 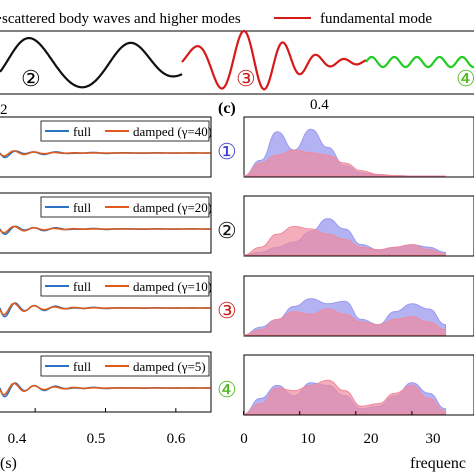 What do you see at coordinates (465, 78) in the screenshot?
I see `segment-marker-4: ④` at bounding box center [465, 78].